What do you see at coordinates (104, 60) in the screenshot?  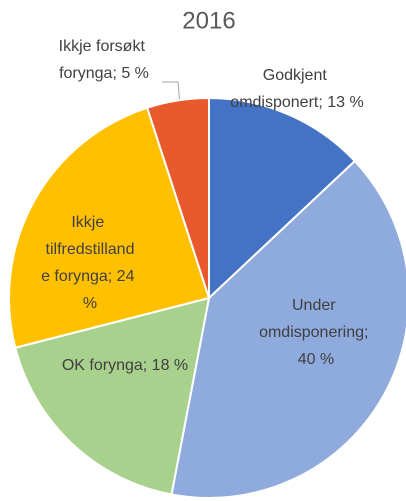 I see `data-label: Ikkje forsøkt forynga; 5 %` at bounding box center [104, 60].